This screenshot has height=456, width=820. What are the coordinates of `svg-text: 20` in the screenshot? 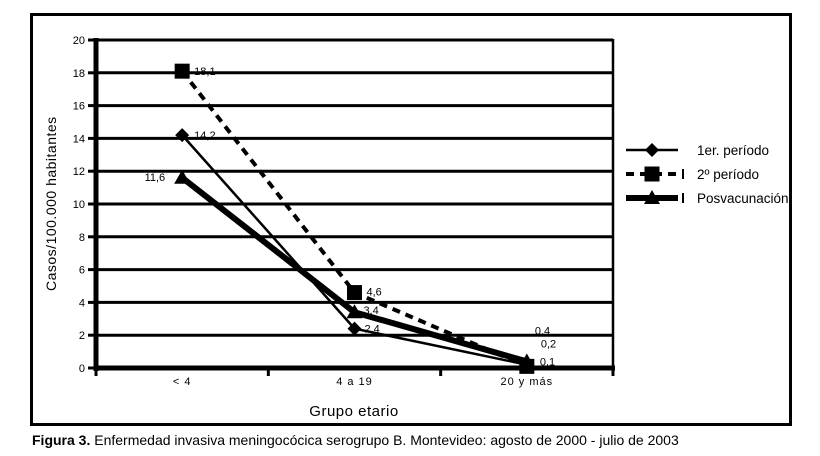 It's located at (79, 41).